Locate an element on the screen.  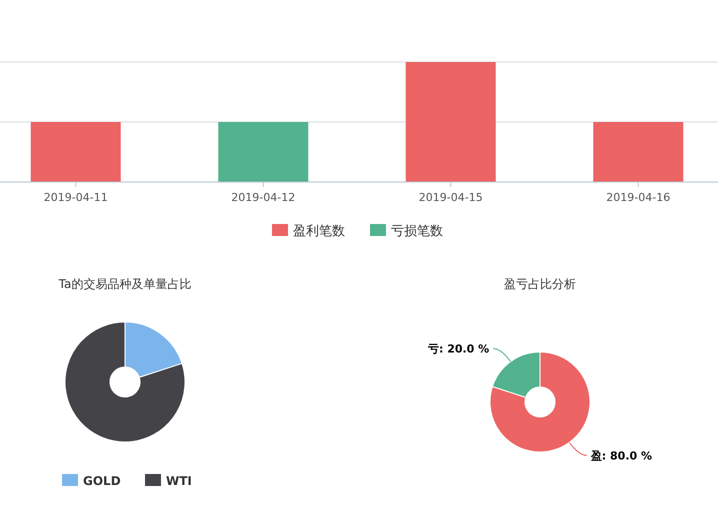
data-label: 亏: 20.0 % is located at coordinates (458, 349).